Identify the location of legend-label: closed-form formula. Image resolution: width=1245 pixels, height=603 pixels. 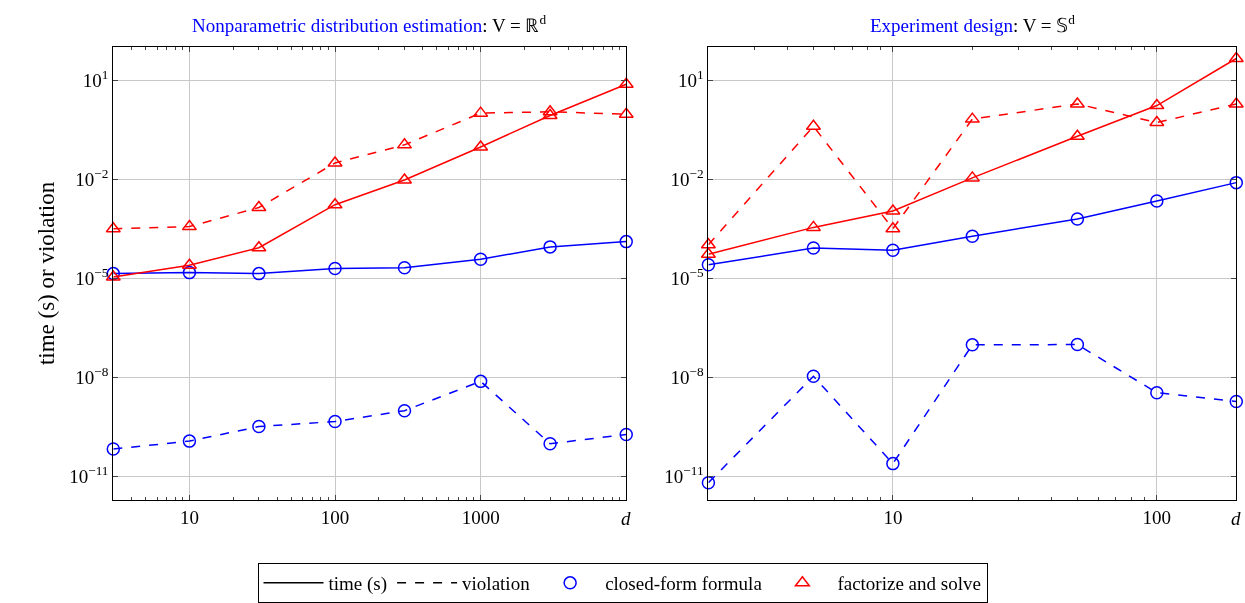
(684, 584).